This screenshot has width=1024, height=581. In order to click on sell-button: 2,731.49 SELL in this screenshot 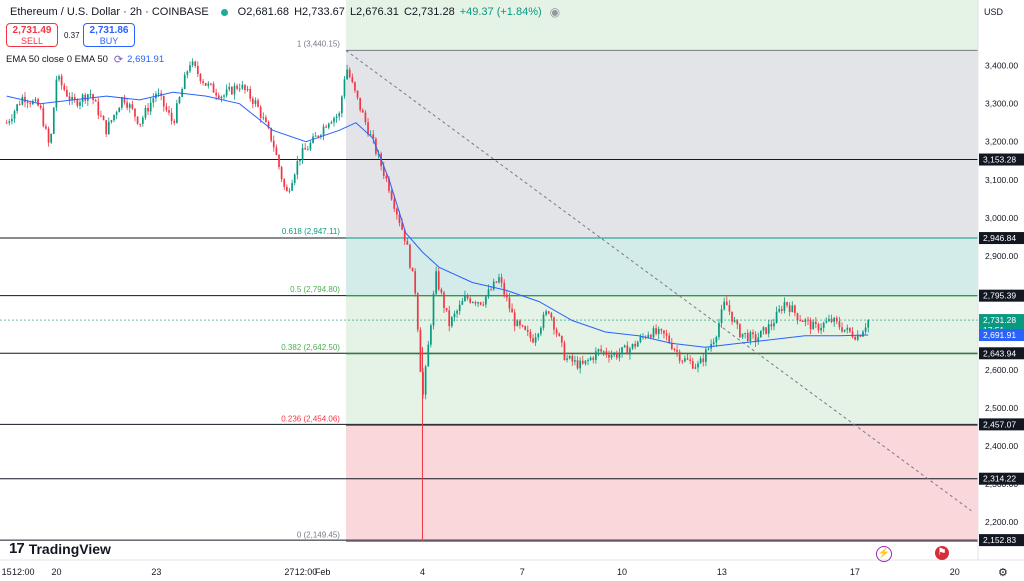, I will do `click(32, 35)`.